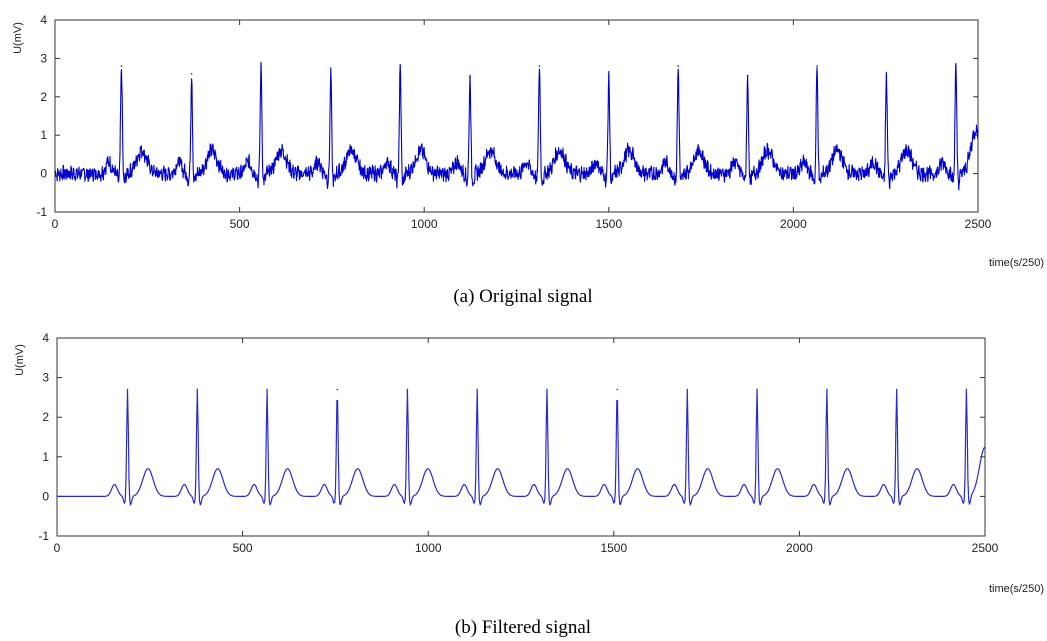 This screenshot has width=1047, height=641. What do you see at coordinates (522, 296) in the screenshot?
I see `figure-caption: (a) Original signal` at bounding box center [522, 296].